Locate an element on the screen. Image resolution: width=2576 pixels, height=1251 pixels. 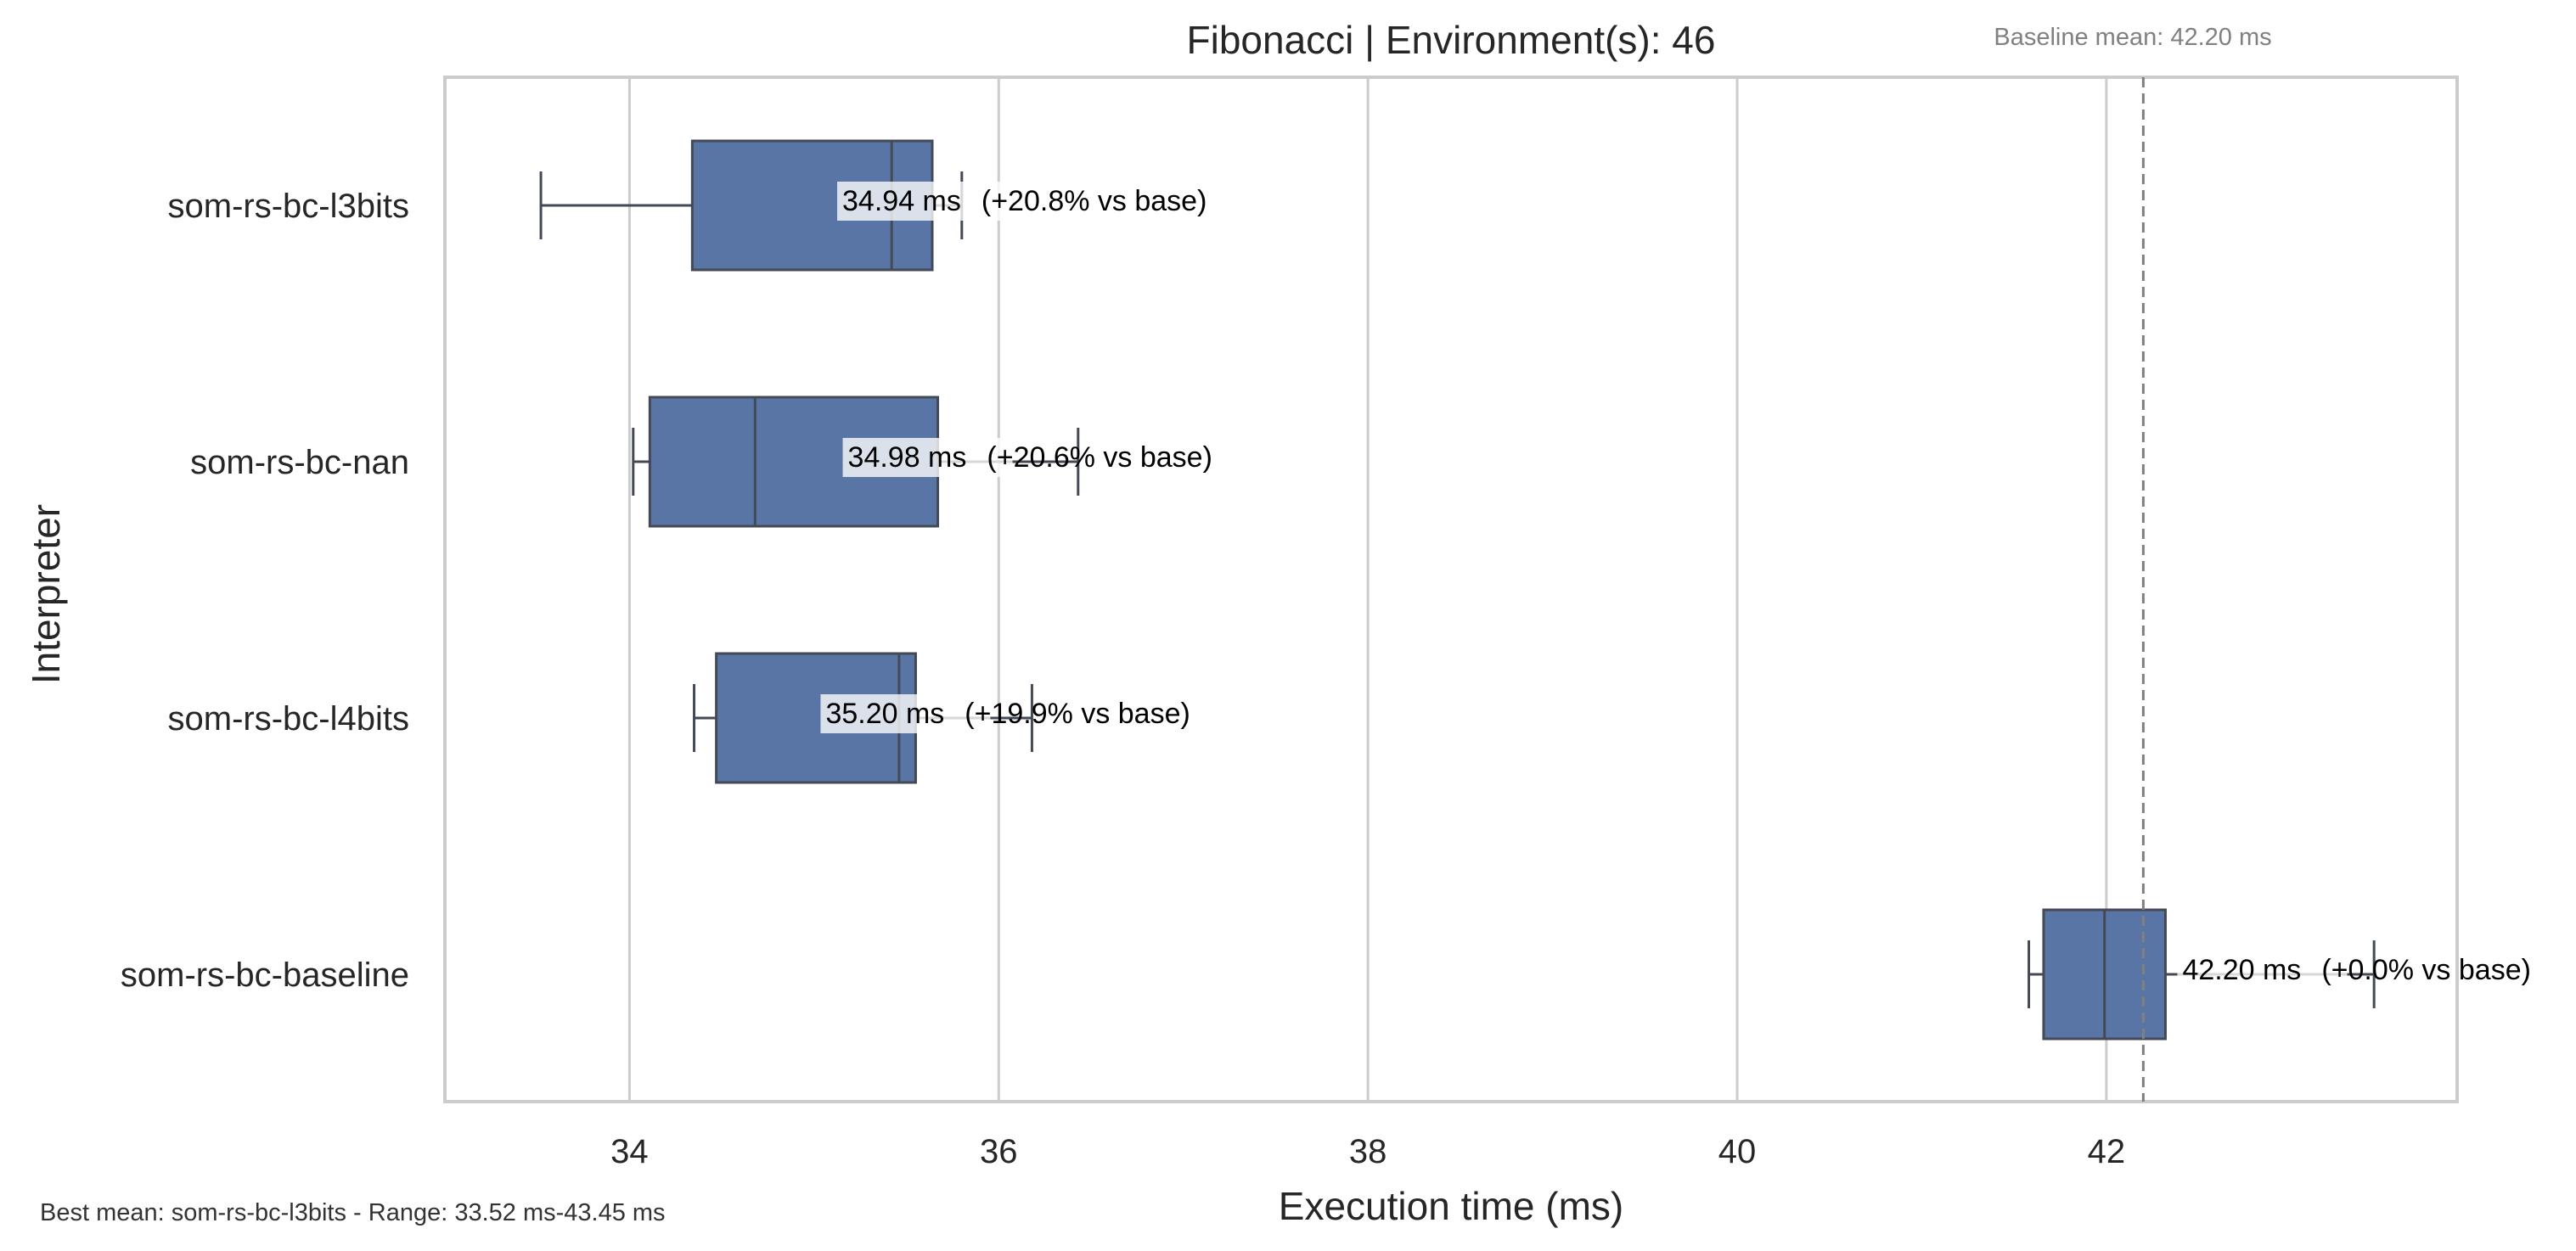
delta-label: (+19.9% vs base) is located at coordinates (1077, 714).